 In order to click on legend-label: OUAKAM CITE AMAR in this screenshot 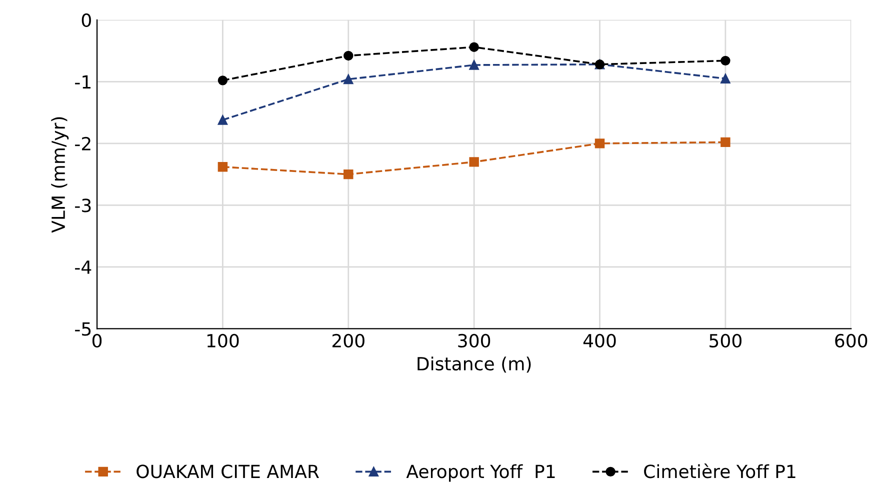, I will do `click(227, 471)`.